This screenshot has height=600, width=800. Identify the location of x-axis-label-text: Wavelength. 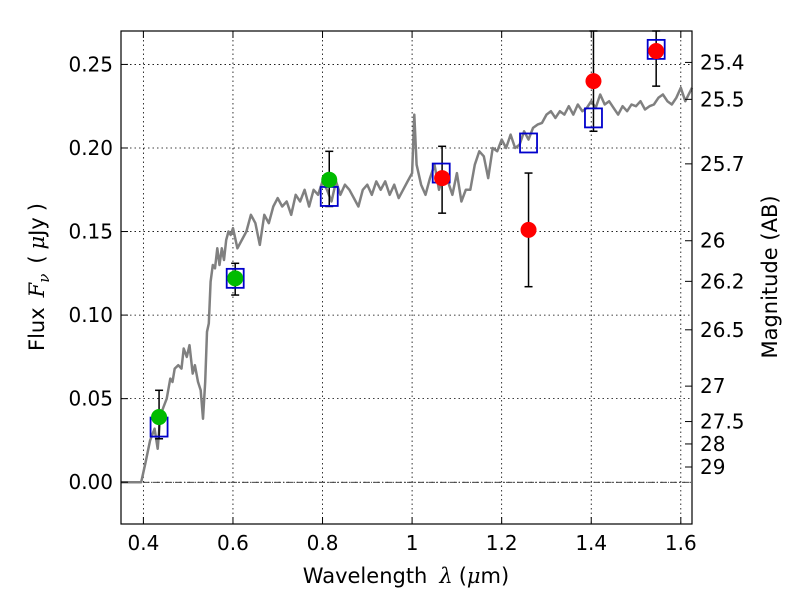
(365, 576).